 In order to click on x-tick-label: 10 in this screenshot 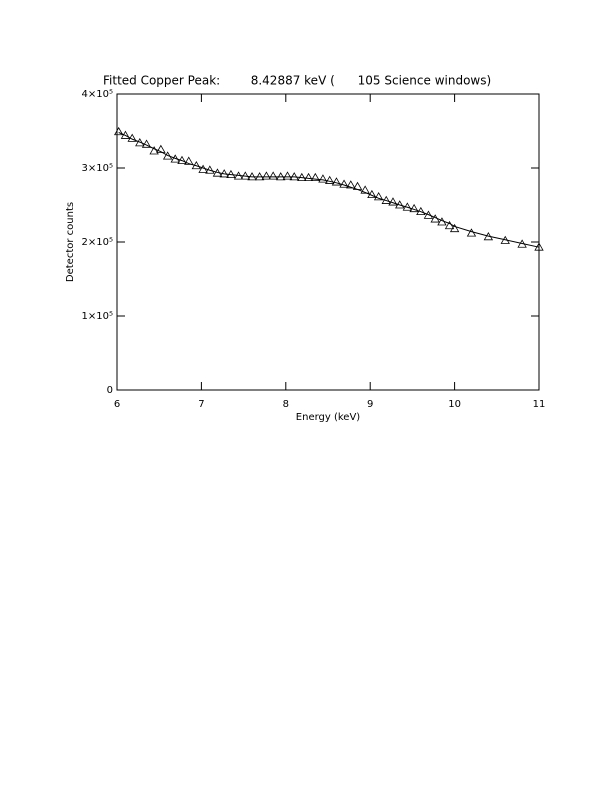, I will do `click(454, 404)`.